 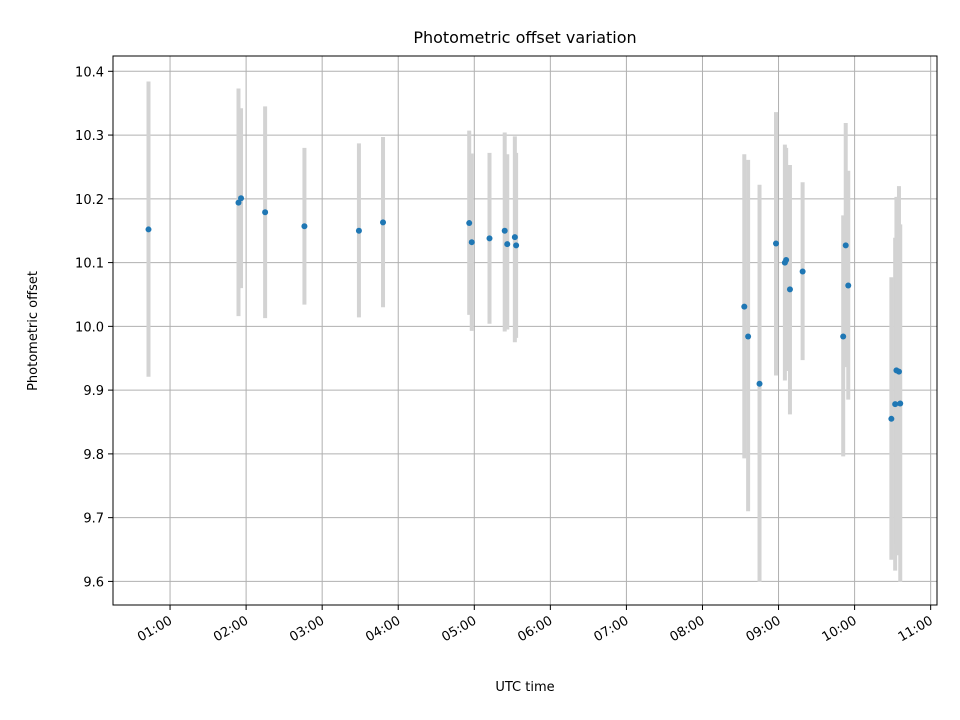 I want to click on y-tick-label: 10.4, so click(x=89, y=72).